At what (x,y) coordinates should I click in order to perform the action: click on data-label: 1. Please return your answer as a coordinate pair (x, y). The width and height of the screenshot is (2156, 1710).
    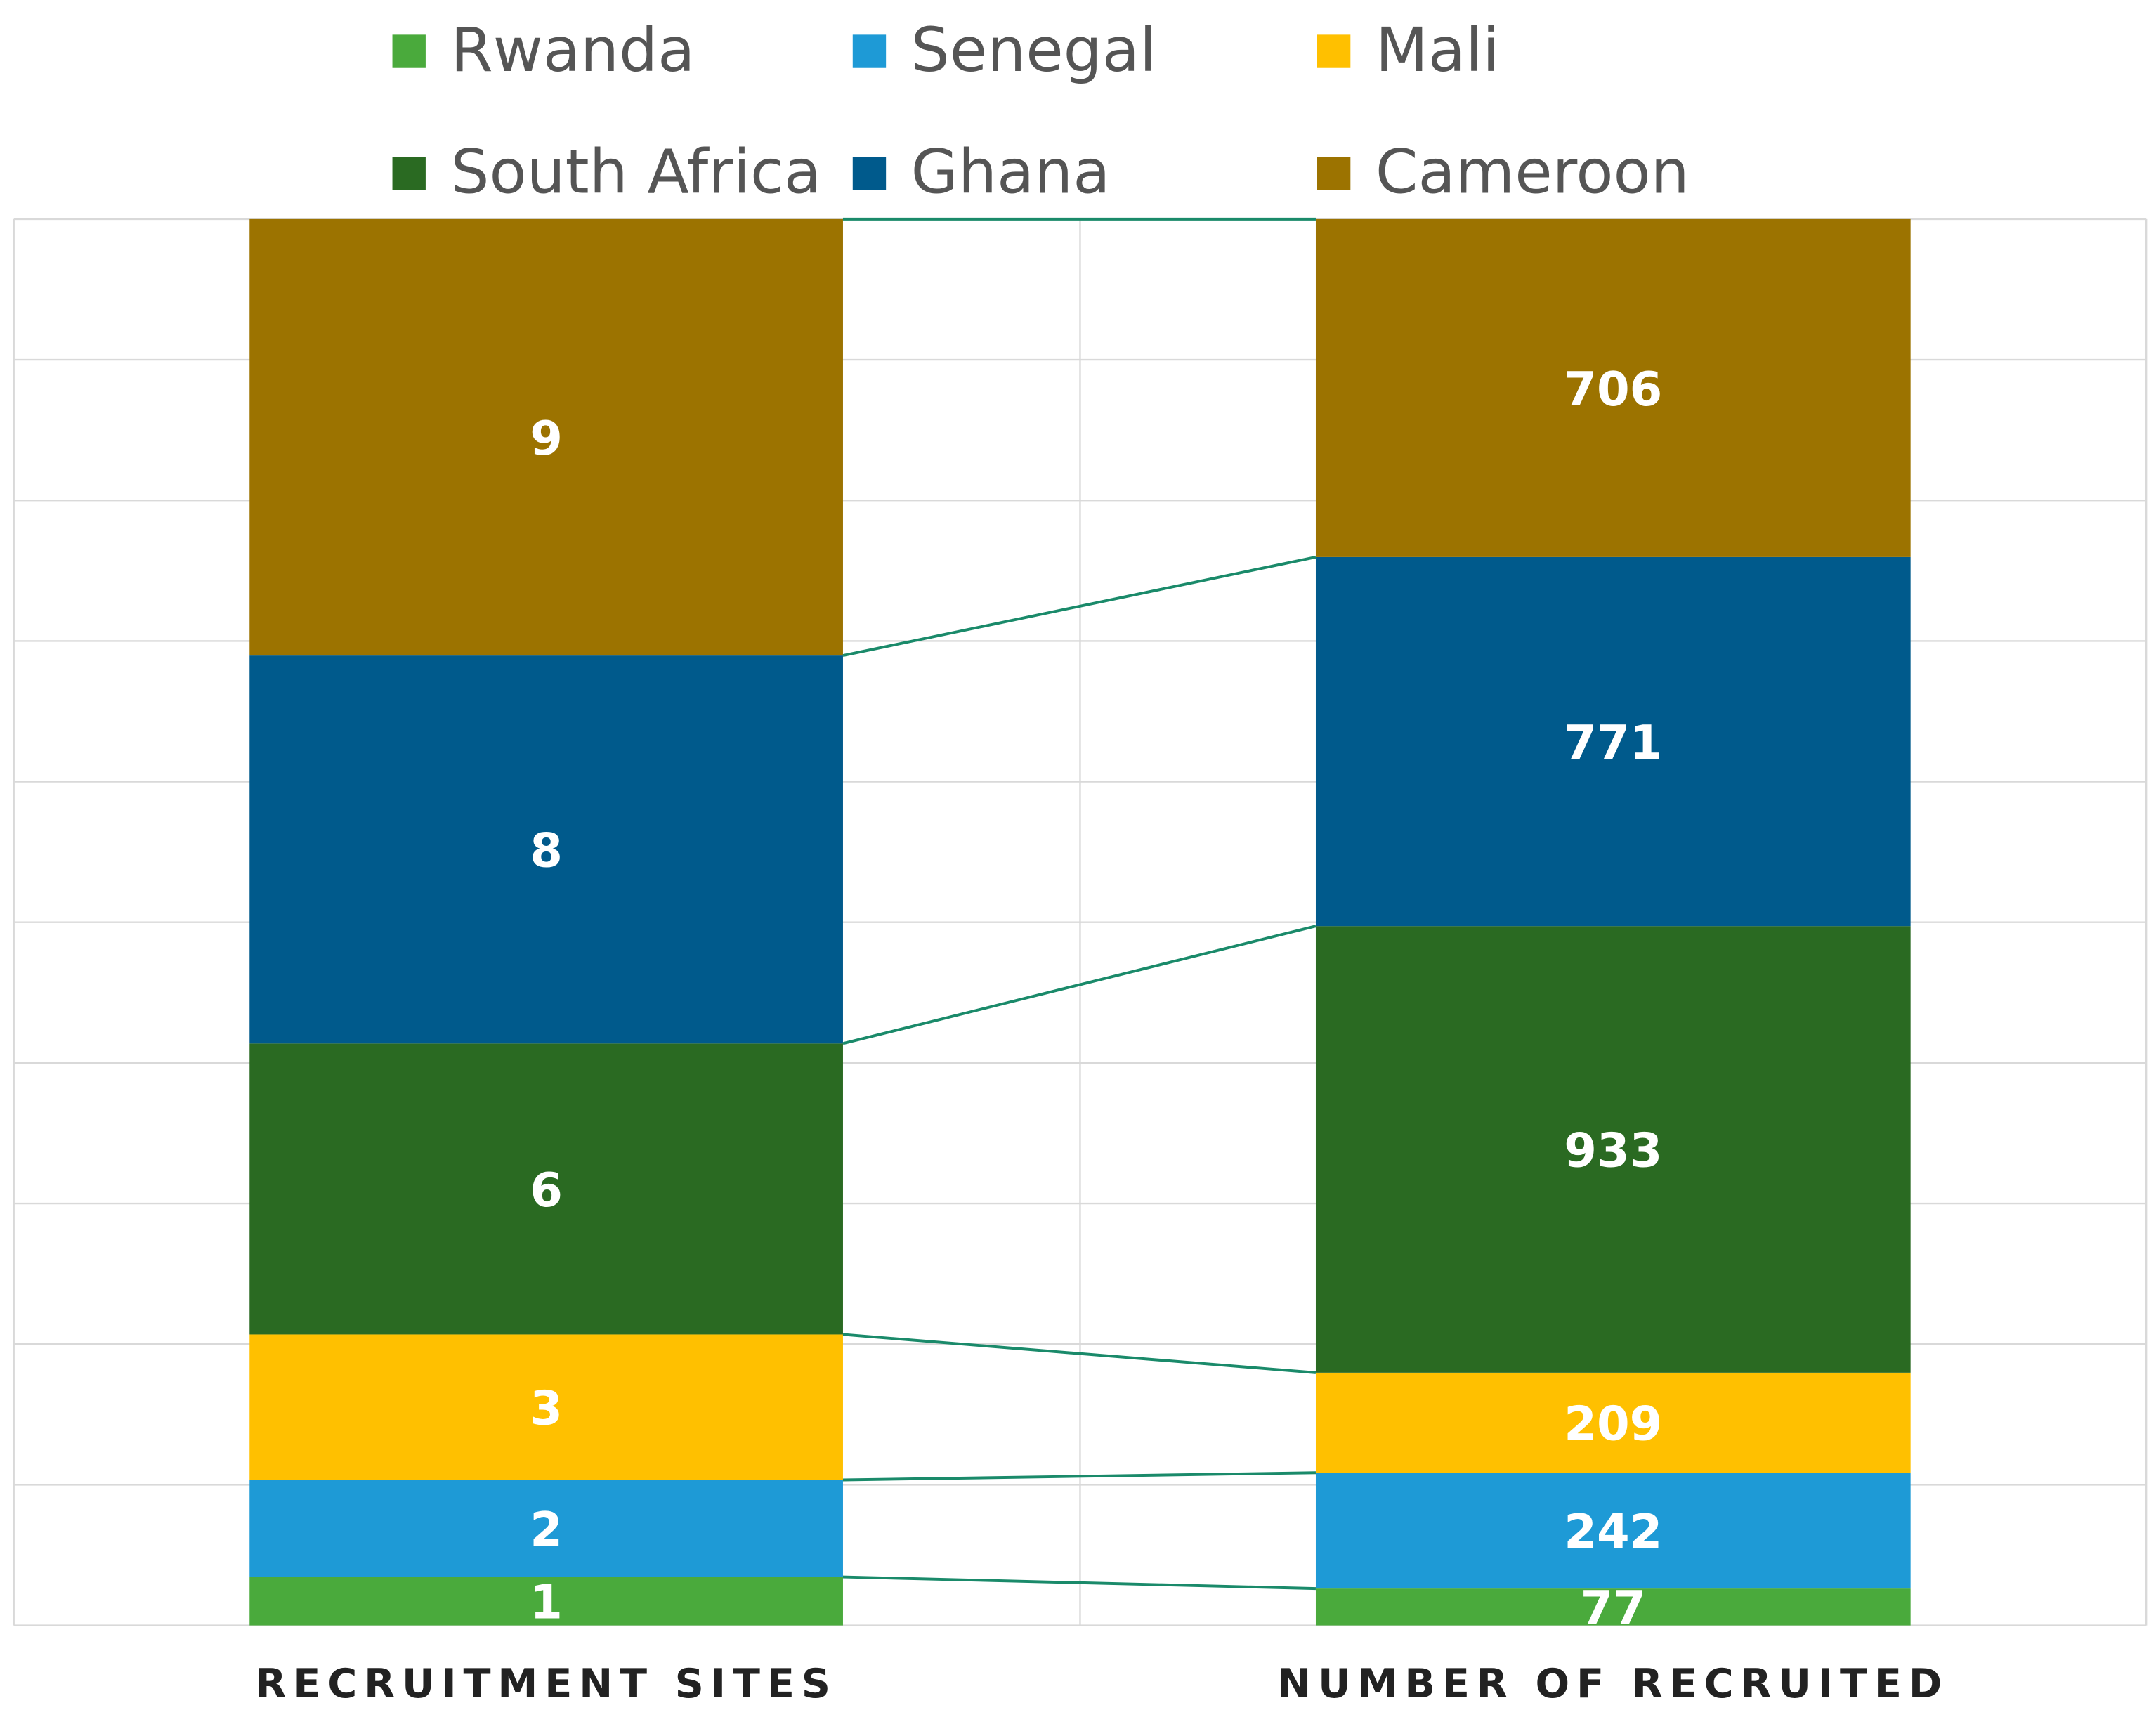
    Looking at the image, I should click on (546, 1602).